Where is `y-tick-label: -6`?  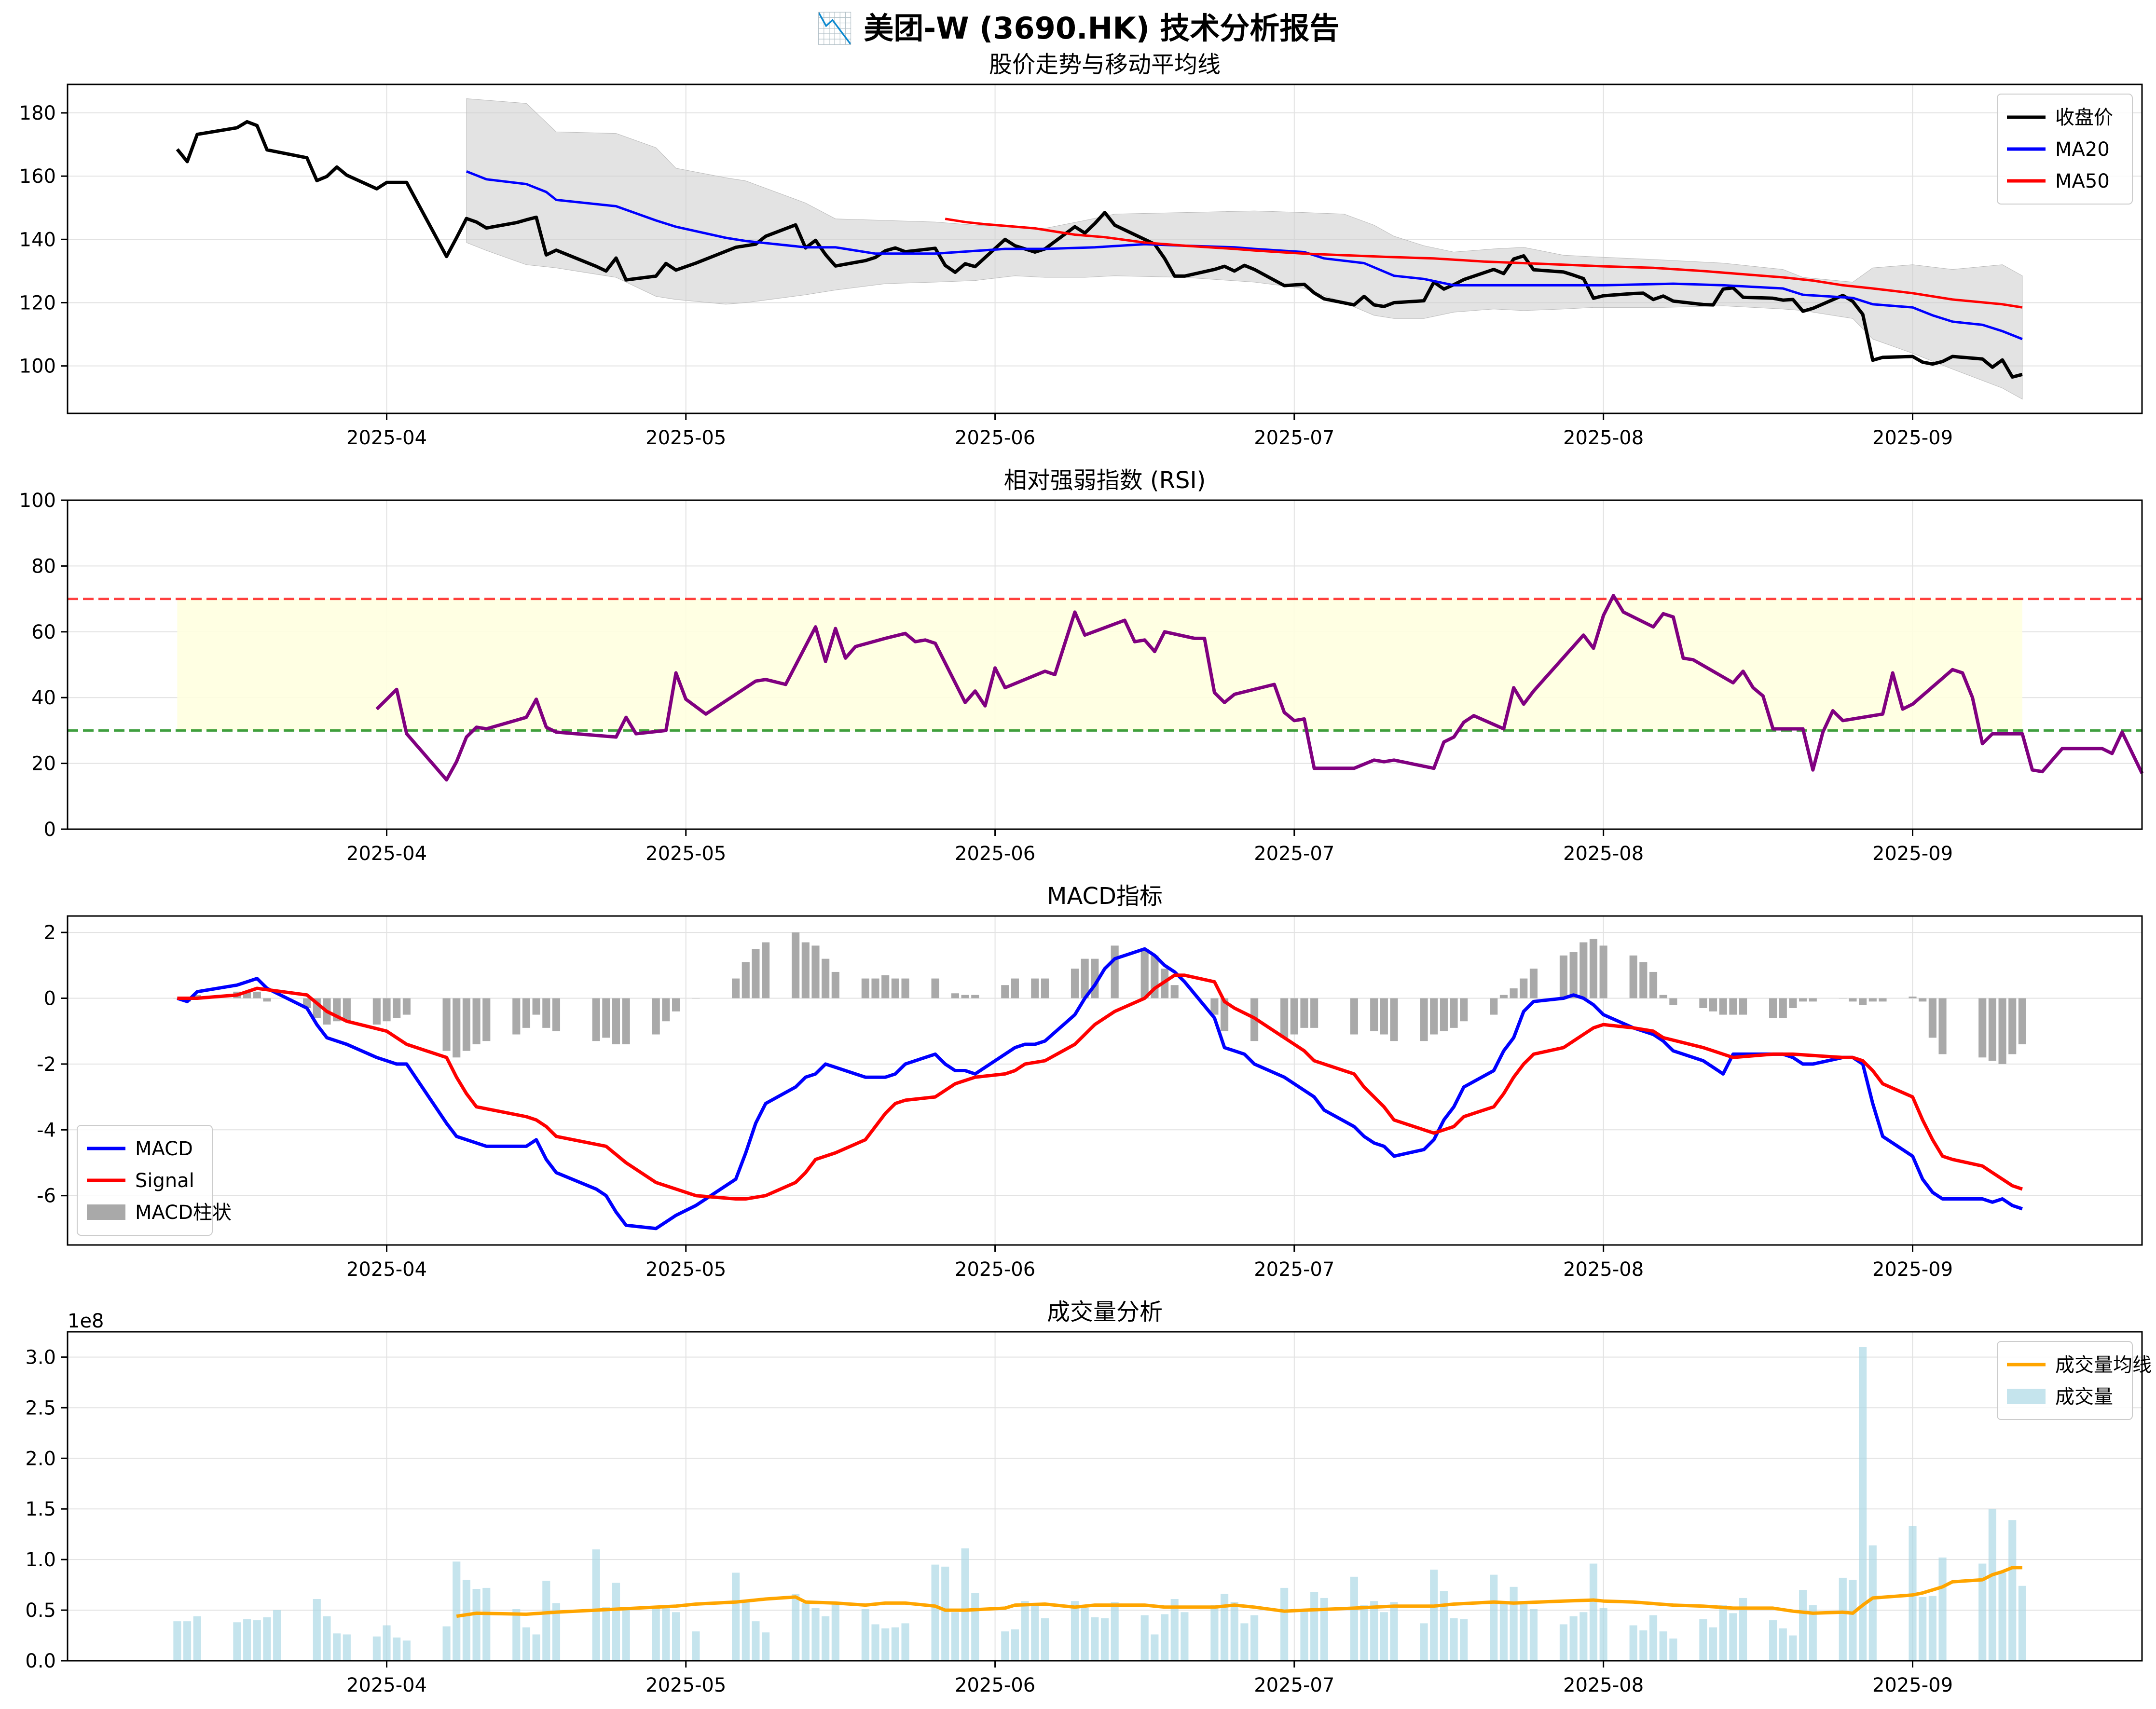
y-tick-label: -6 is located at coordinates (46, 1196).